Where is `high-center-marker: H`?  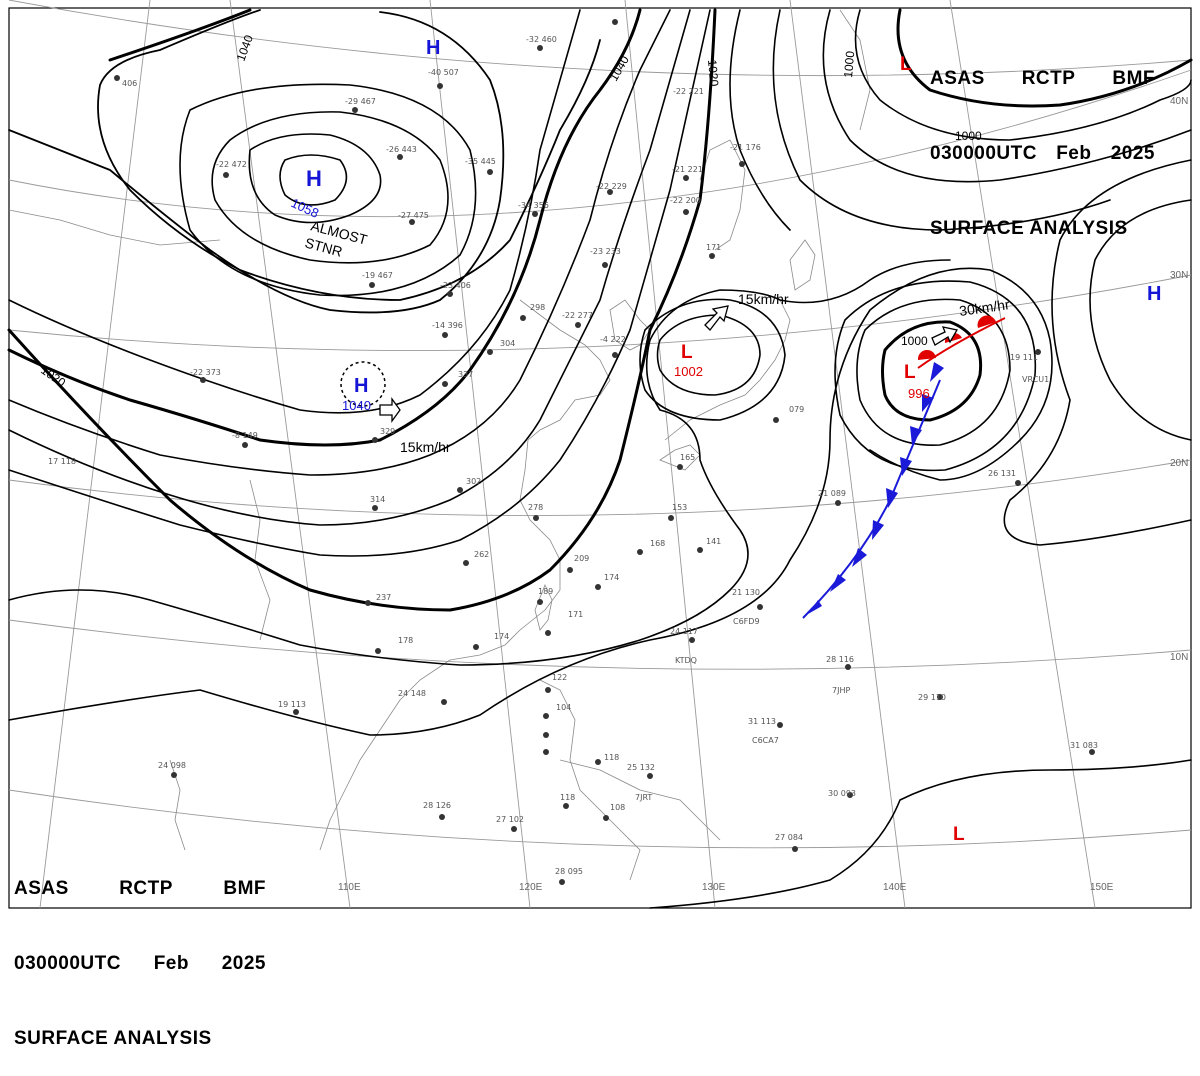
high-center-marker: H is located at coordinates (314, 178).